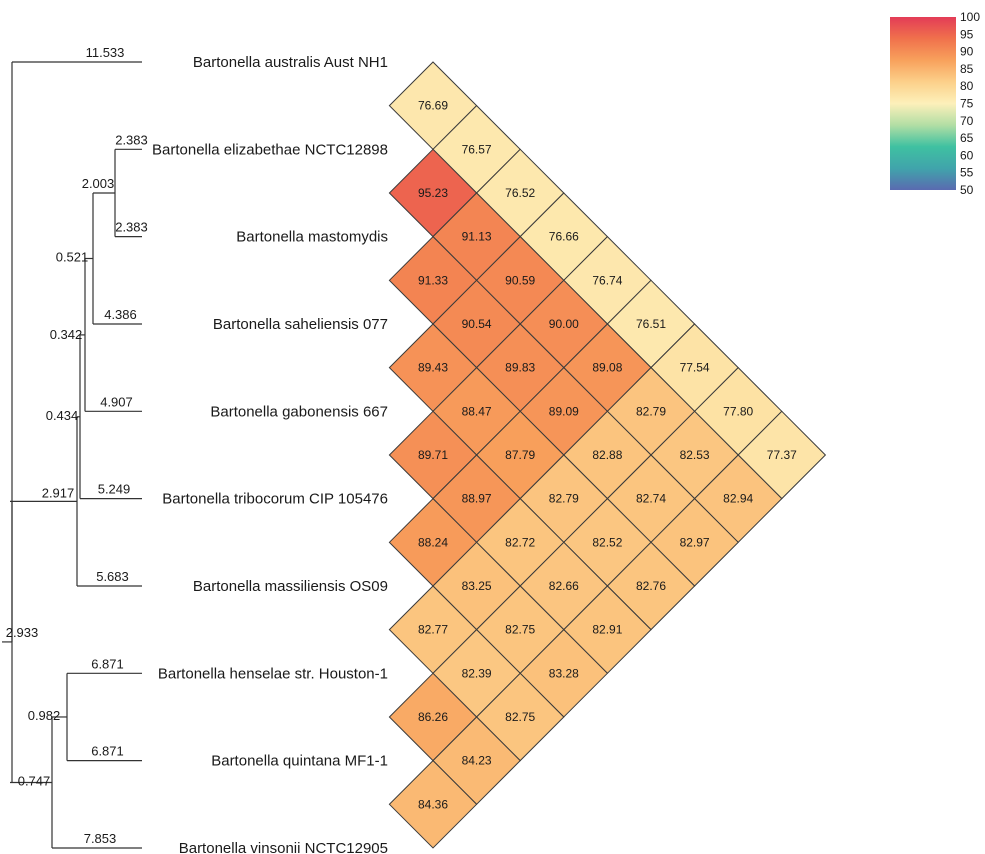 This screenshot has height=854, width=985. Describe the element at coordinates (299, 411) in the screenshot. I see `taxon-label: Bartonella gabonensis 667` at that location.